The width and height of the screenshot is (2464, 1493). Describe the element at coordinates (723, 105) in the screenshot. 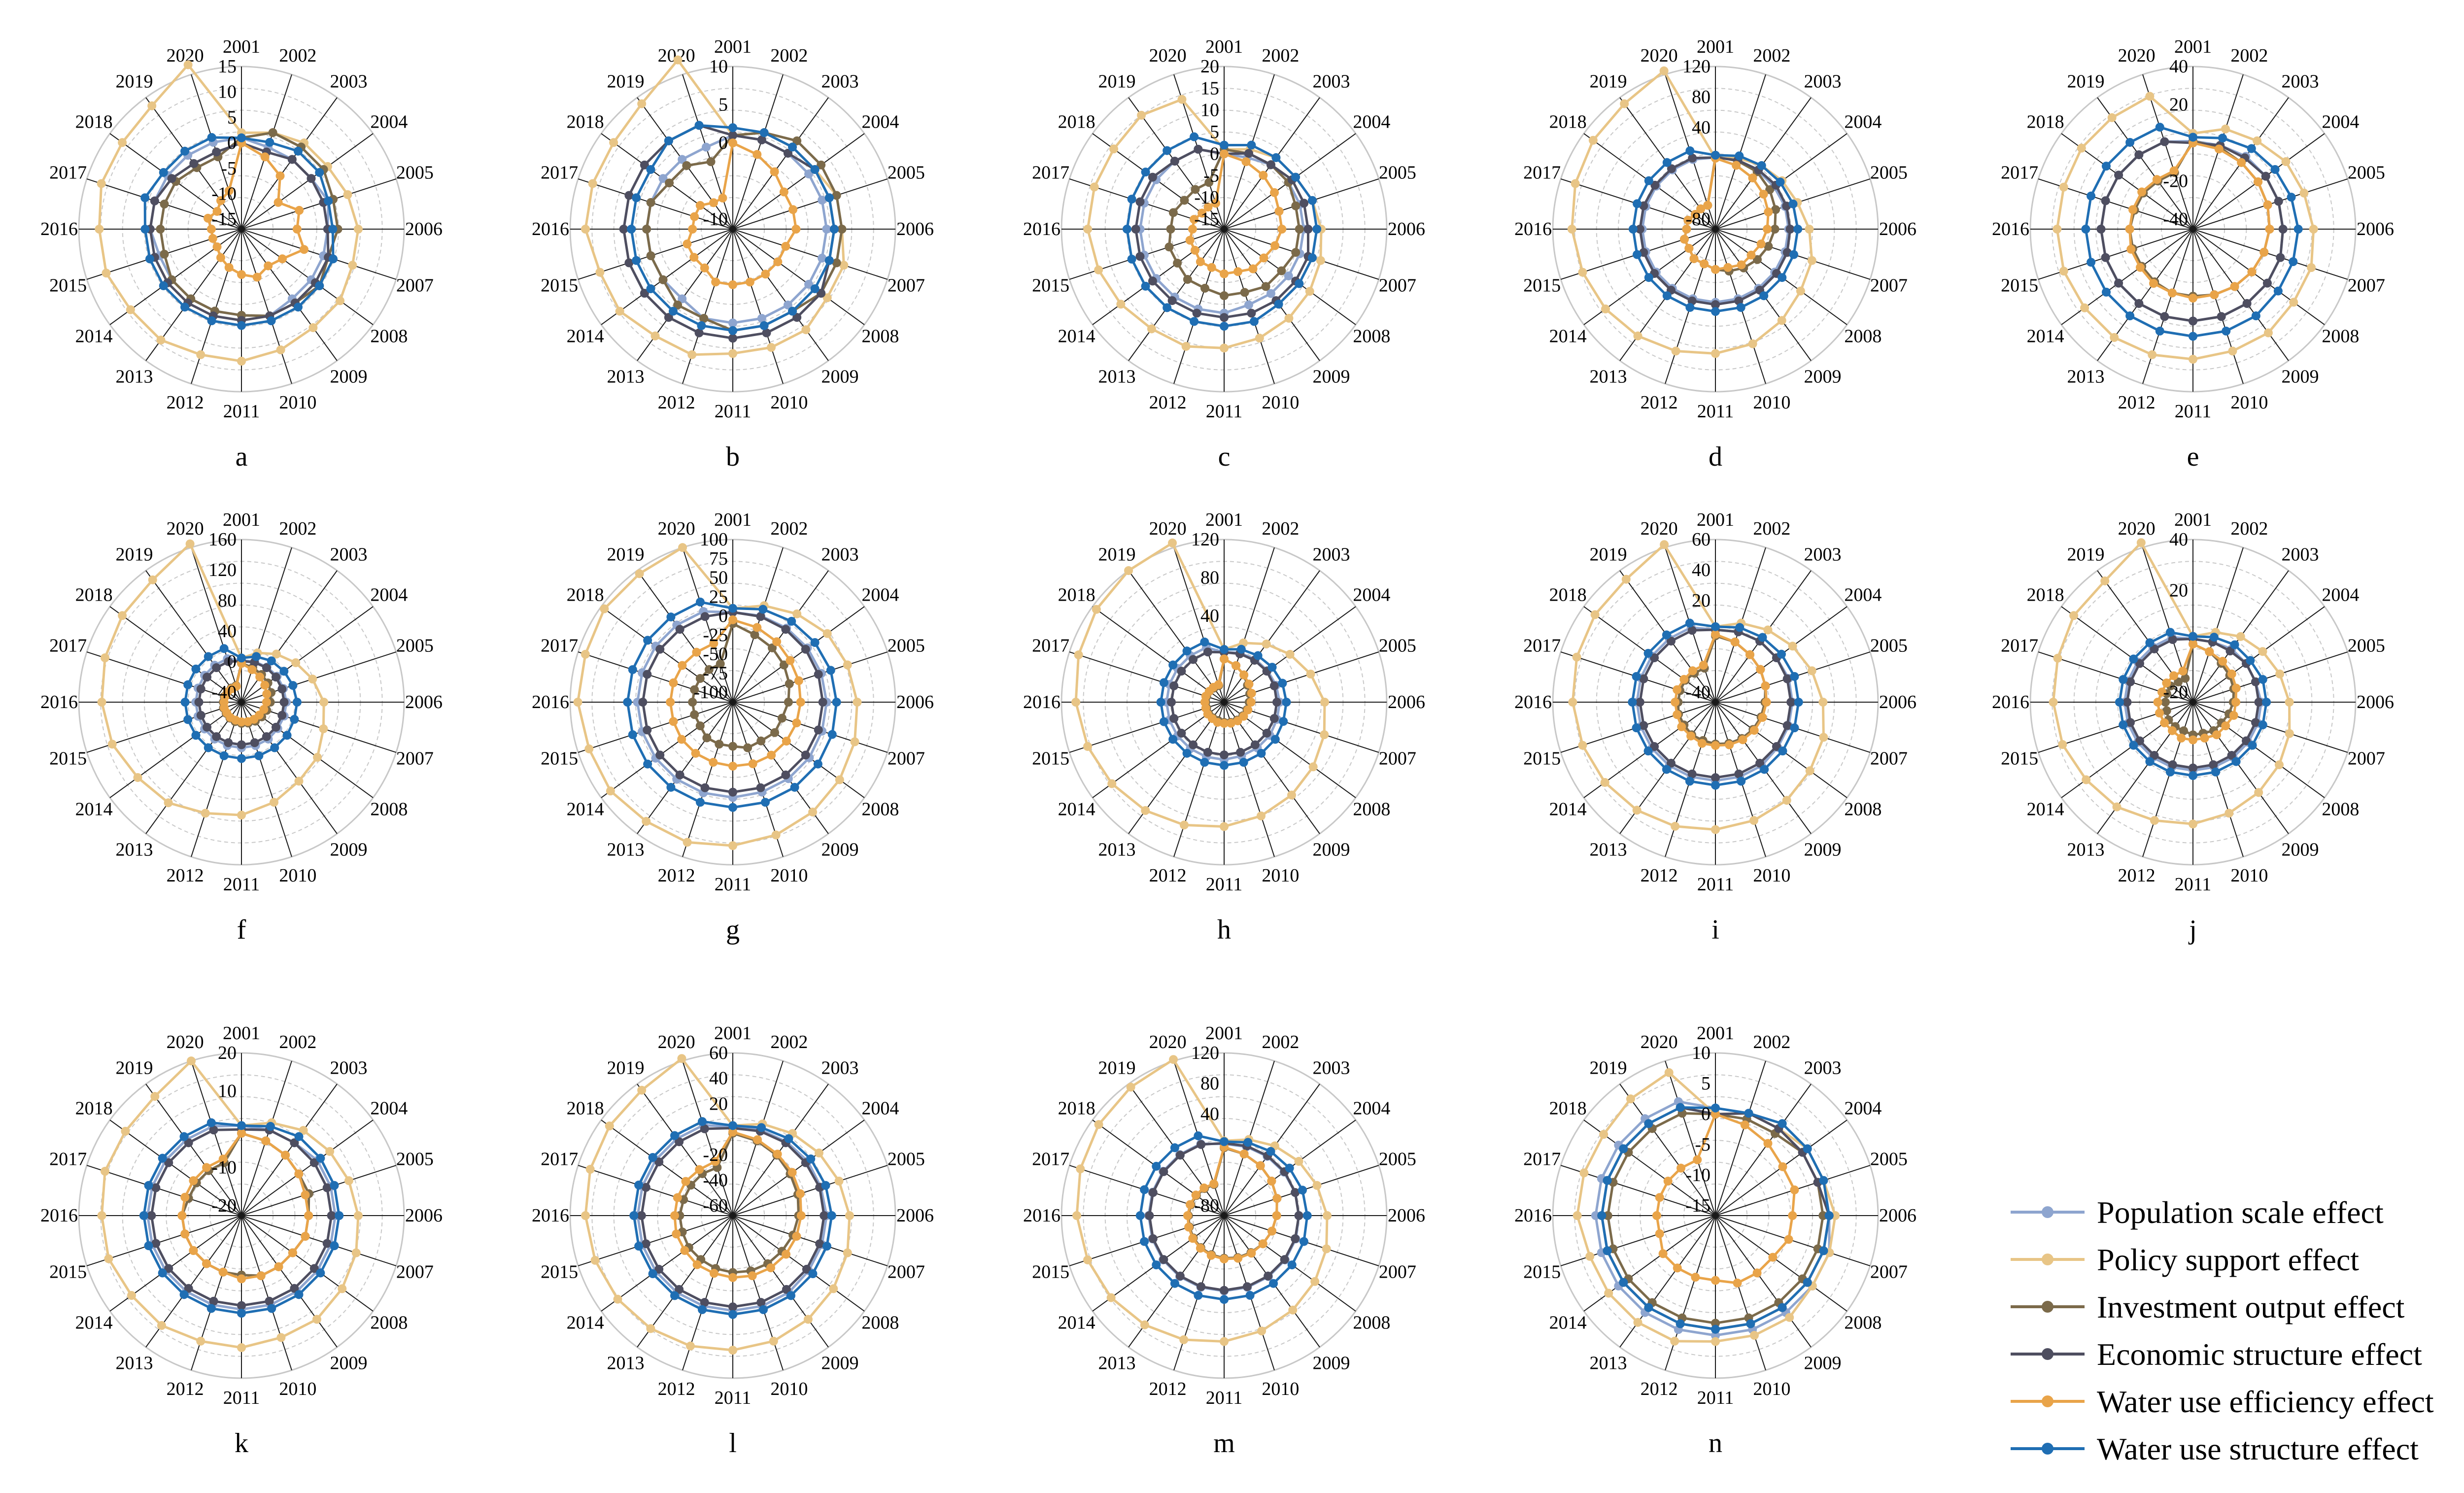

I see `tick-label: 5` at that location.